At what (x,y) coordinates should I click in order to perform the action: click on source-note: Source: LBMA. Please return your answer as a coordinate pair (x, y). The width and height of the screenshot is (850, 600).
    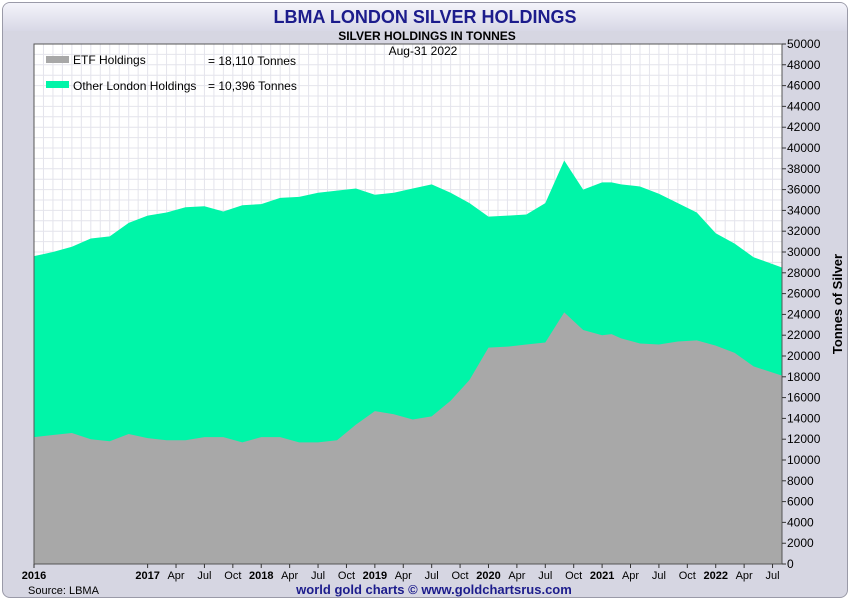
    Looking at the image, I should click on (64, 591).